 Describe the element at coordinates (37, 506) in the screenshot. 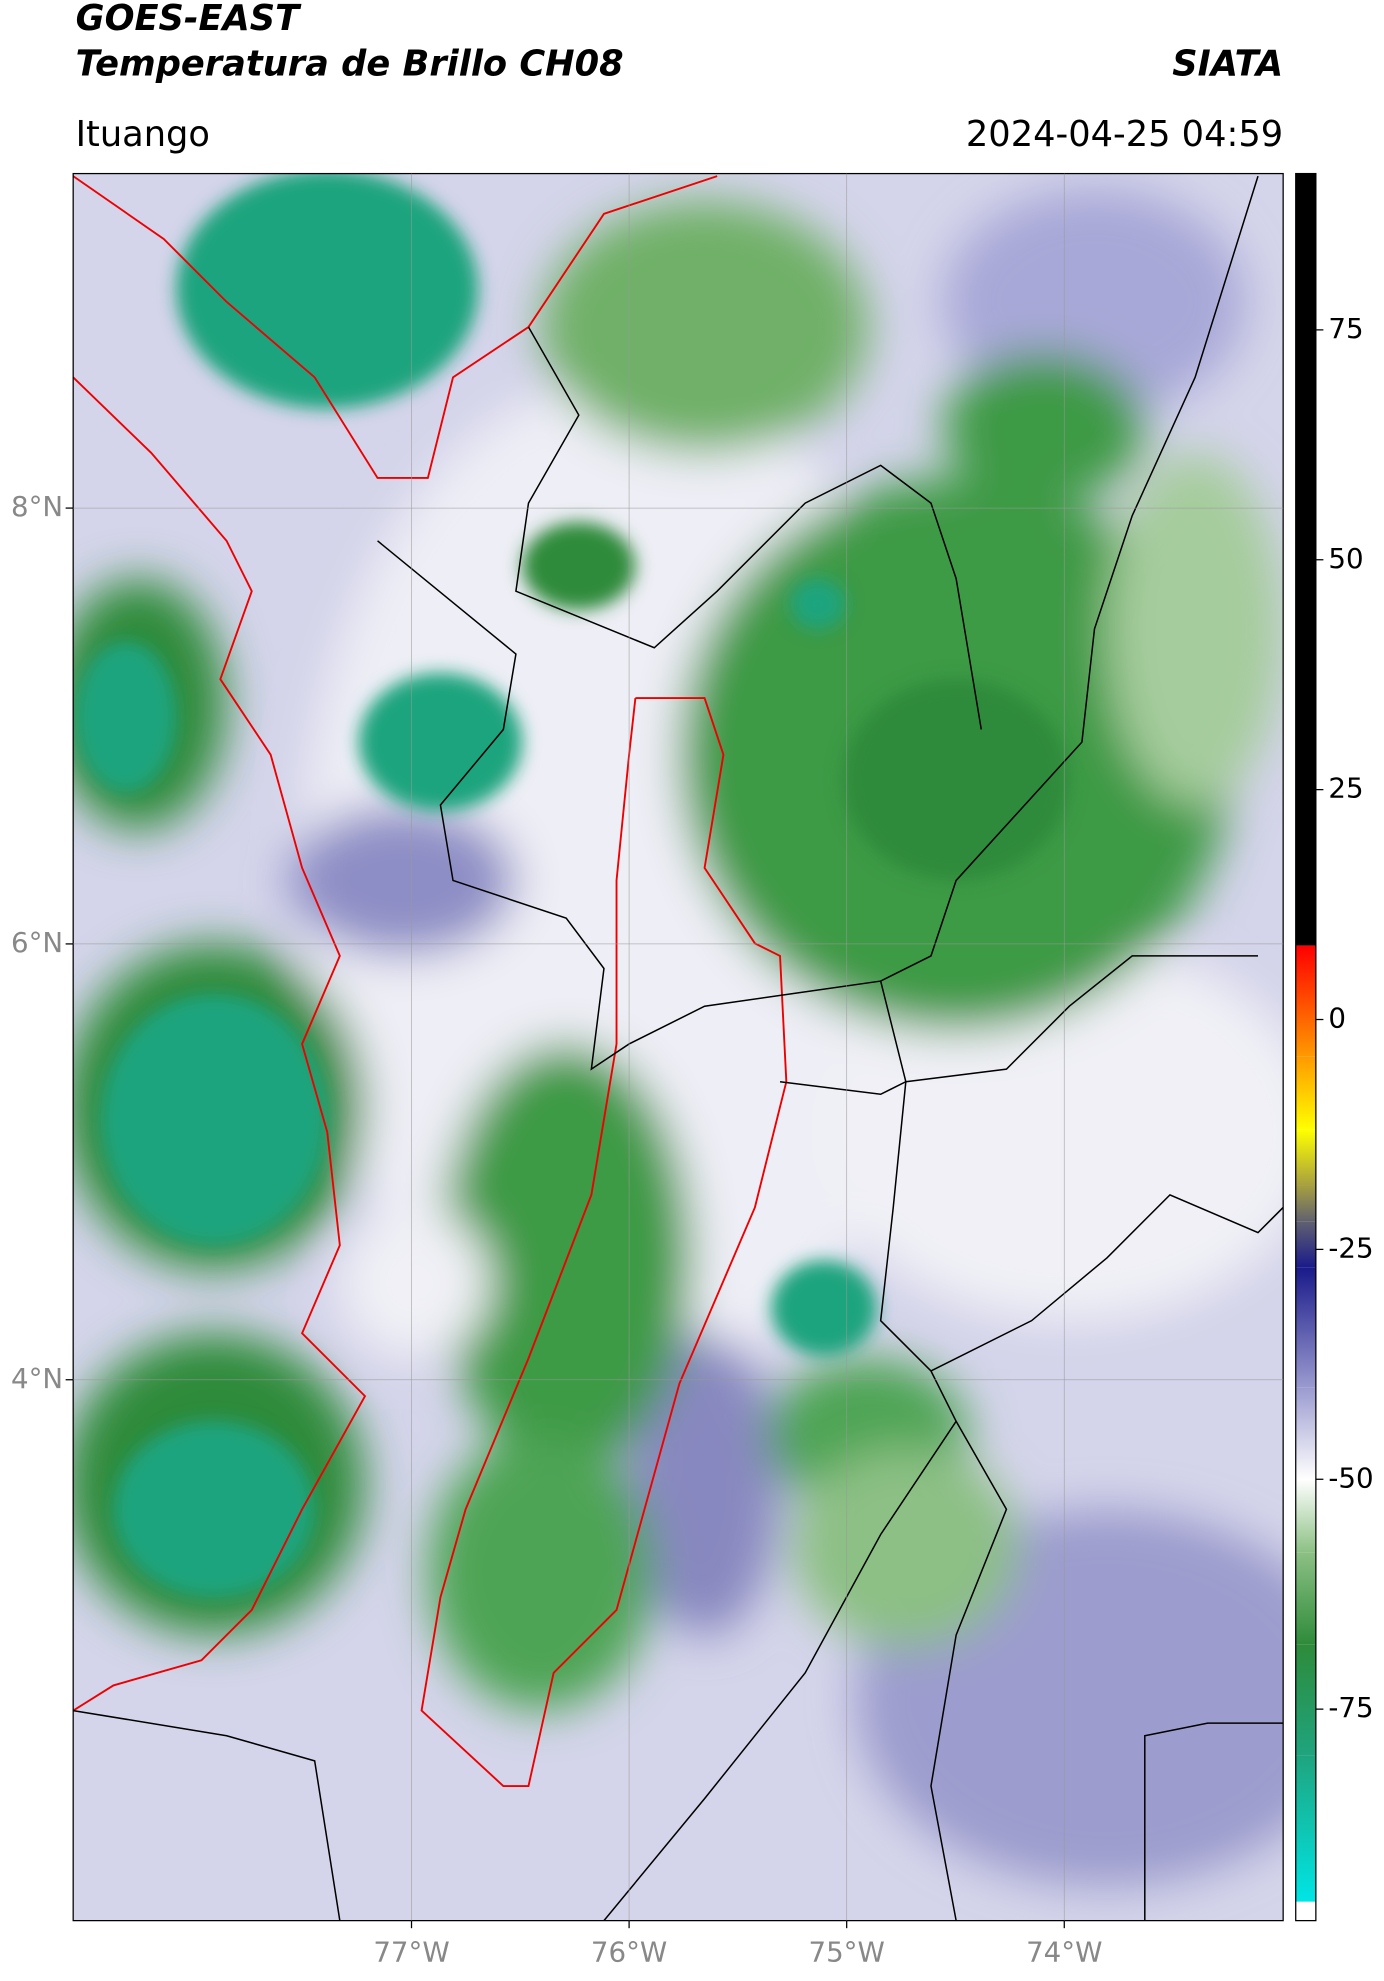

I see `lat-tick-label: 8°N` at that location.